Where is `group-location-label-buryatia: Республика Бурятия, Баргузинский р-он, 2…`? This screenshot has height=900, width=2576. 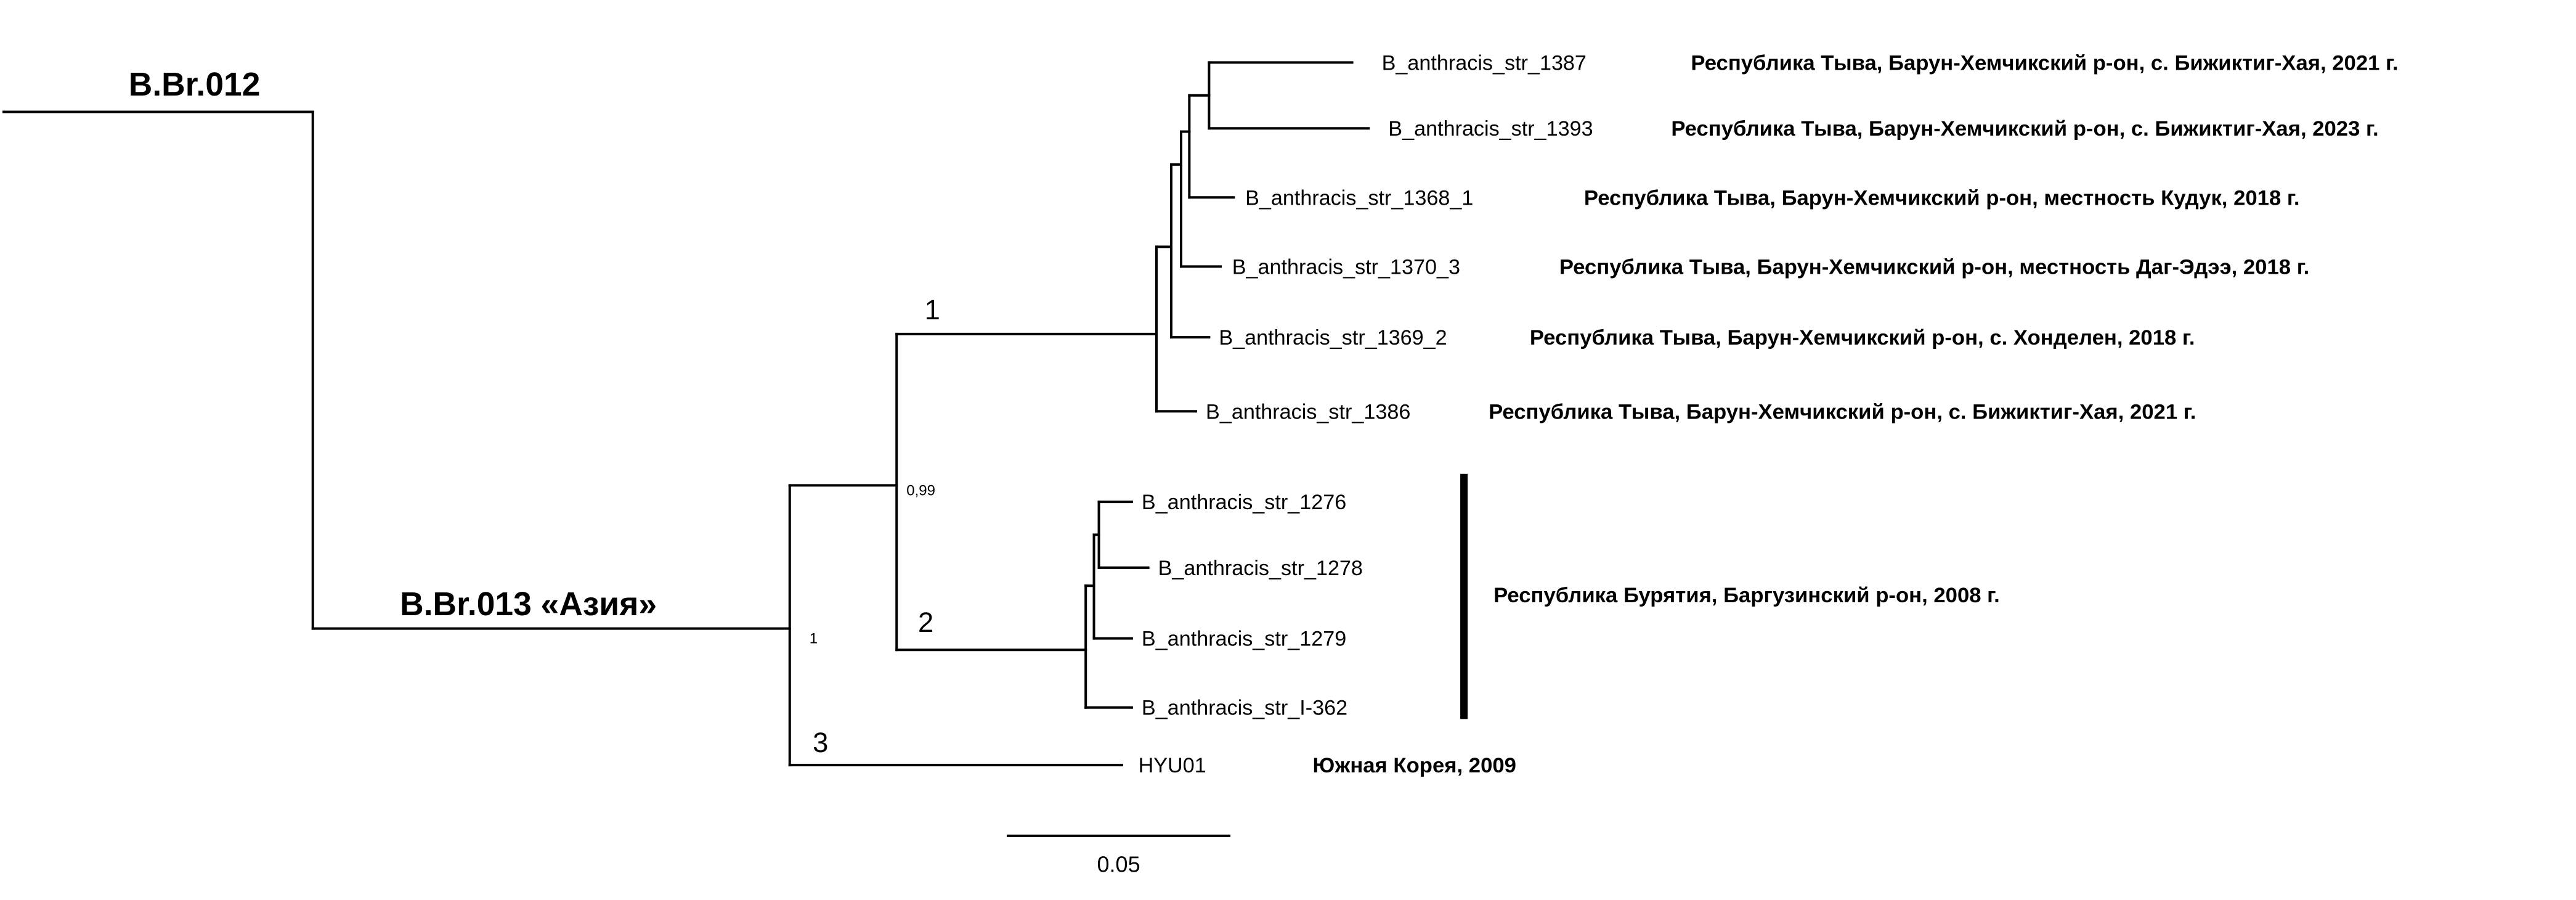 group-location-label-buryatia: Республика Бурятия, Баргузинский р-он, 2… is located at coordinates (1746, 595).